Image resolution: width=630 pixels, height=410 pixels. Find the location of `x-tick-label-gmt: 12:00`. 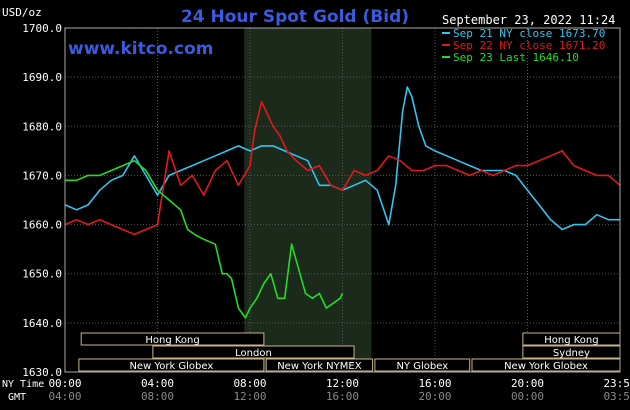

x-tick-label-gmt: 12:00 is located at coordinates (249, 396).